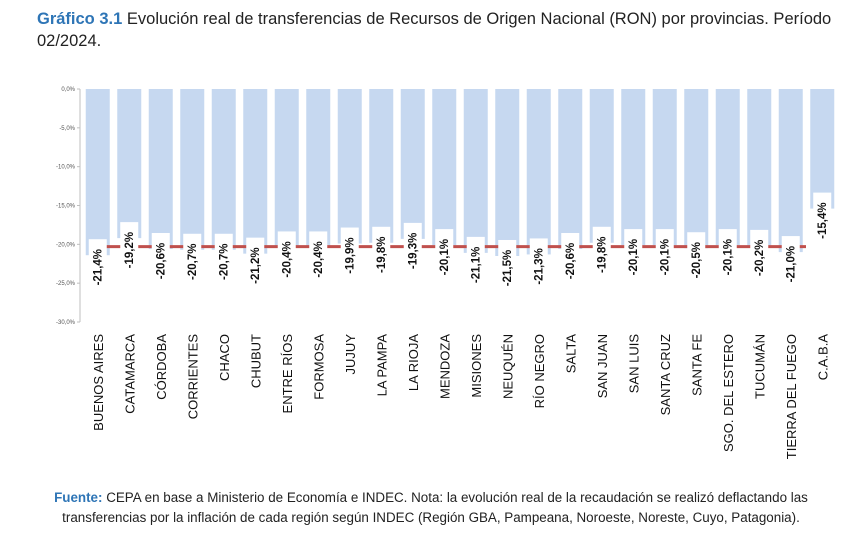 This screenshot has height=554, width=862. Describe the element at coordinates (759, 366) in the screenshot. I see `x-tick-label: TUCUMÁN` at that location.